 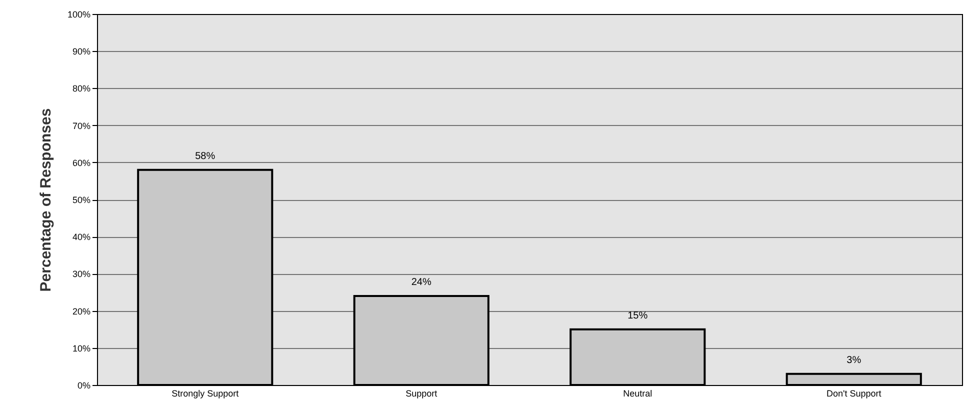 What do you see at coordinates (854, 393) in the screenshot?
I see `x-tick-label: Don't Support` at bounding box center [854, 393].